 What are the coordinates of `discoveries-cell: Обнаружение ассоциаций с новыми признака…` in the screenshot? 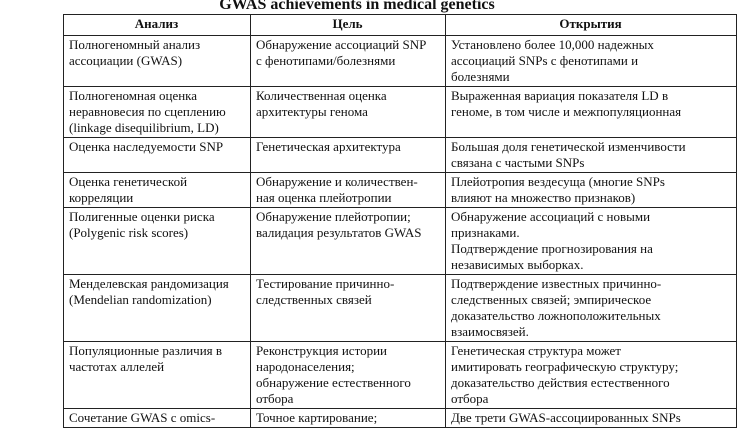 It's located at (591, 241).